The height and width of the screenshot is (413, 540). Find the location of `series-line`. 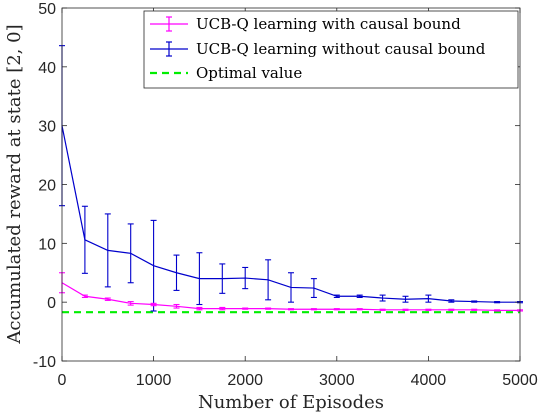

series-line is located at coordinates (290, 296).